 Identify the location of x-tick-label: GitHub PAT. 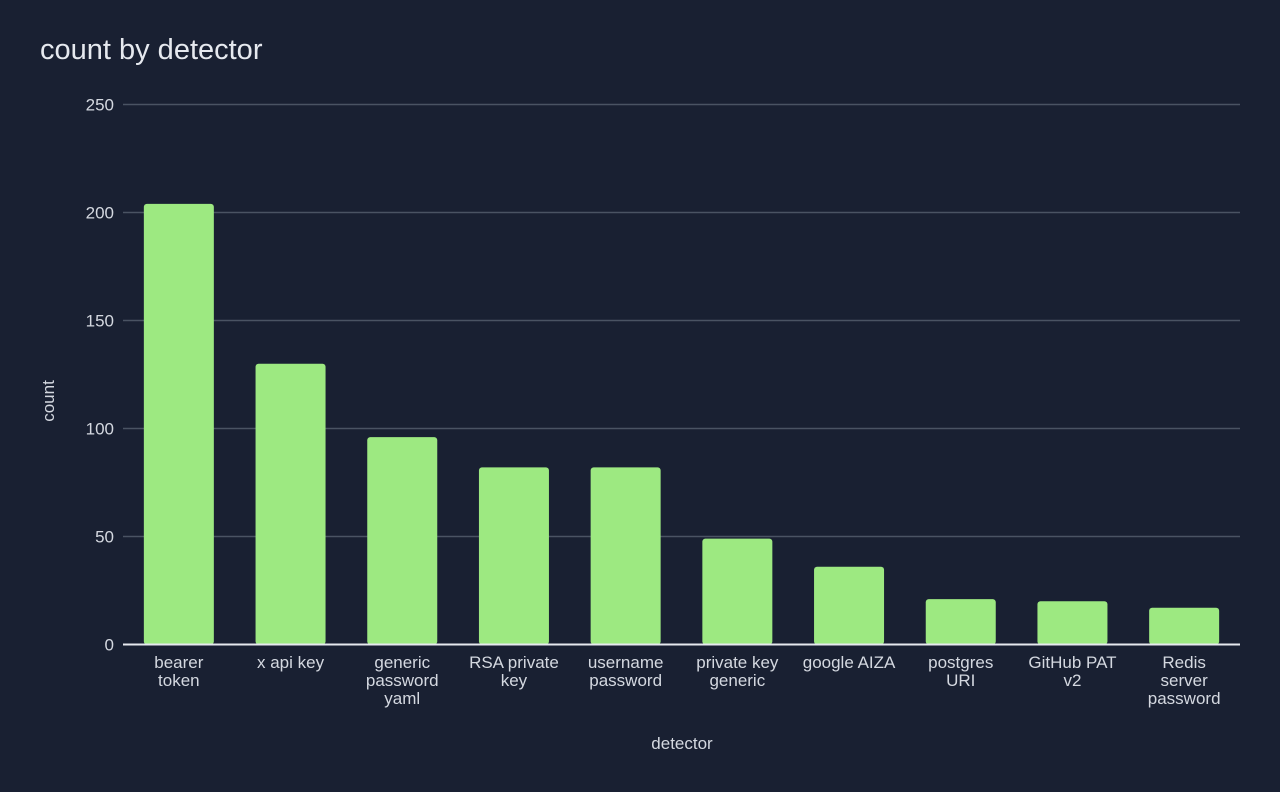
(1072, 662).